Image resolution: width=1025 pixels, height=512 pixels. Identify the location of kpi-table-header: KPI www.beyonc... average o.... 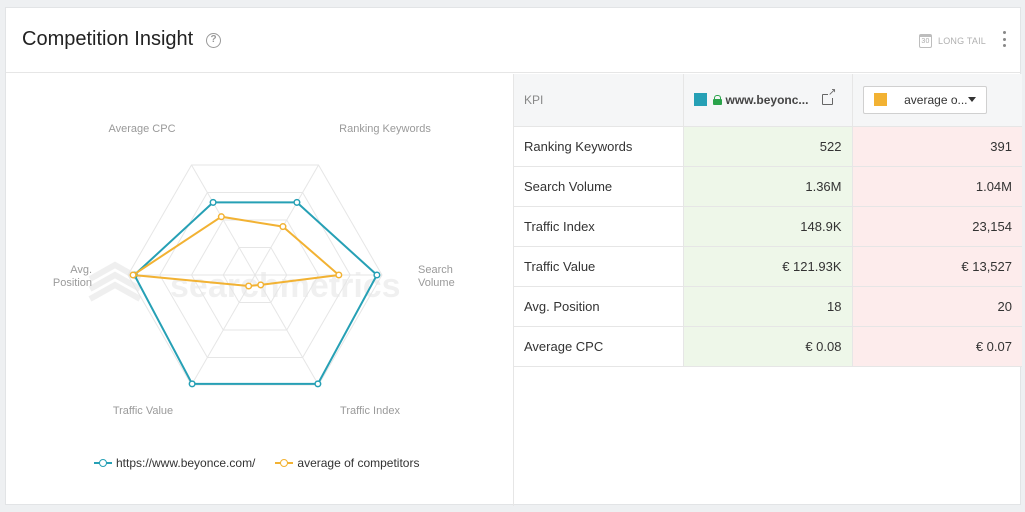
(768, 100).